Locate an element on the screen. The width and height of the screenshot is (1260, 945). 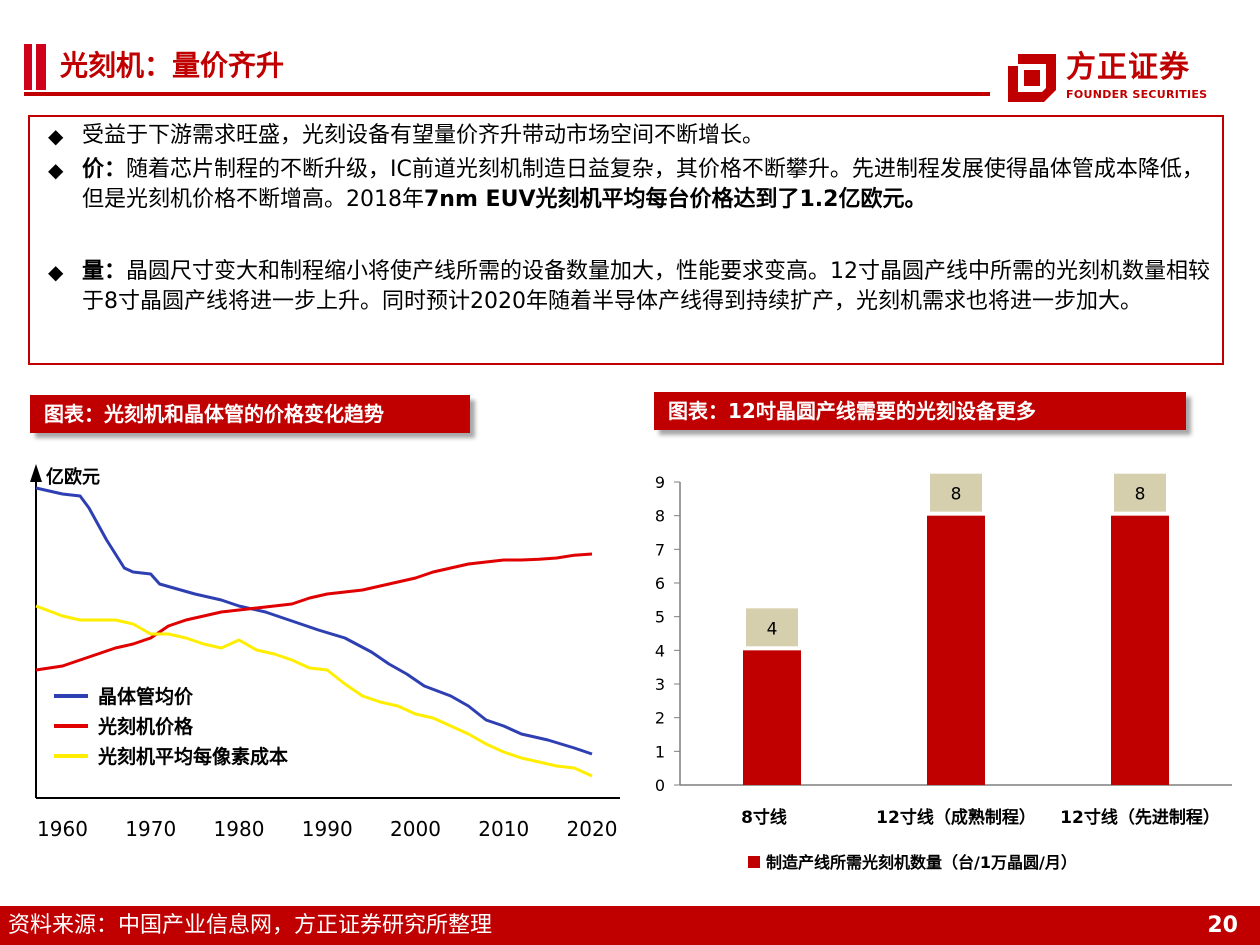
legend-label: 光刻机平均每像素成本 is located at coordinates (192, 756).